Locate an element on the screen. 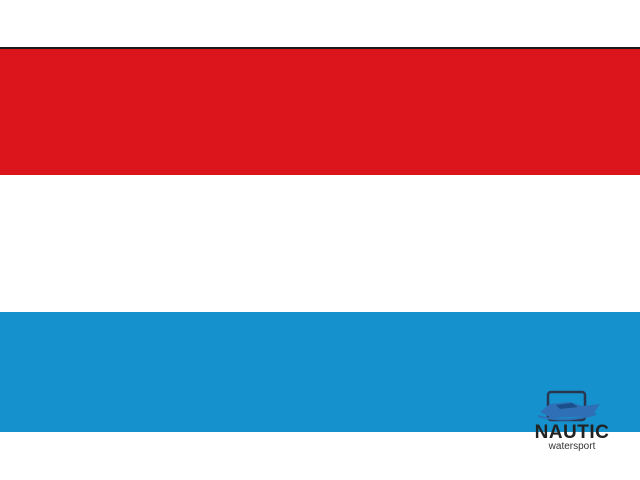 This screenshot has height=480, width=640. logo-tagline: watersport is located at coordinates (572, 446).